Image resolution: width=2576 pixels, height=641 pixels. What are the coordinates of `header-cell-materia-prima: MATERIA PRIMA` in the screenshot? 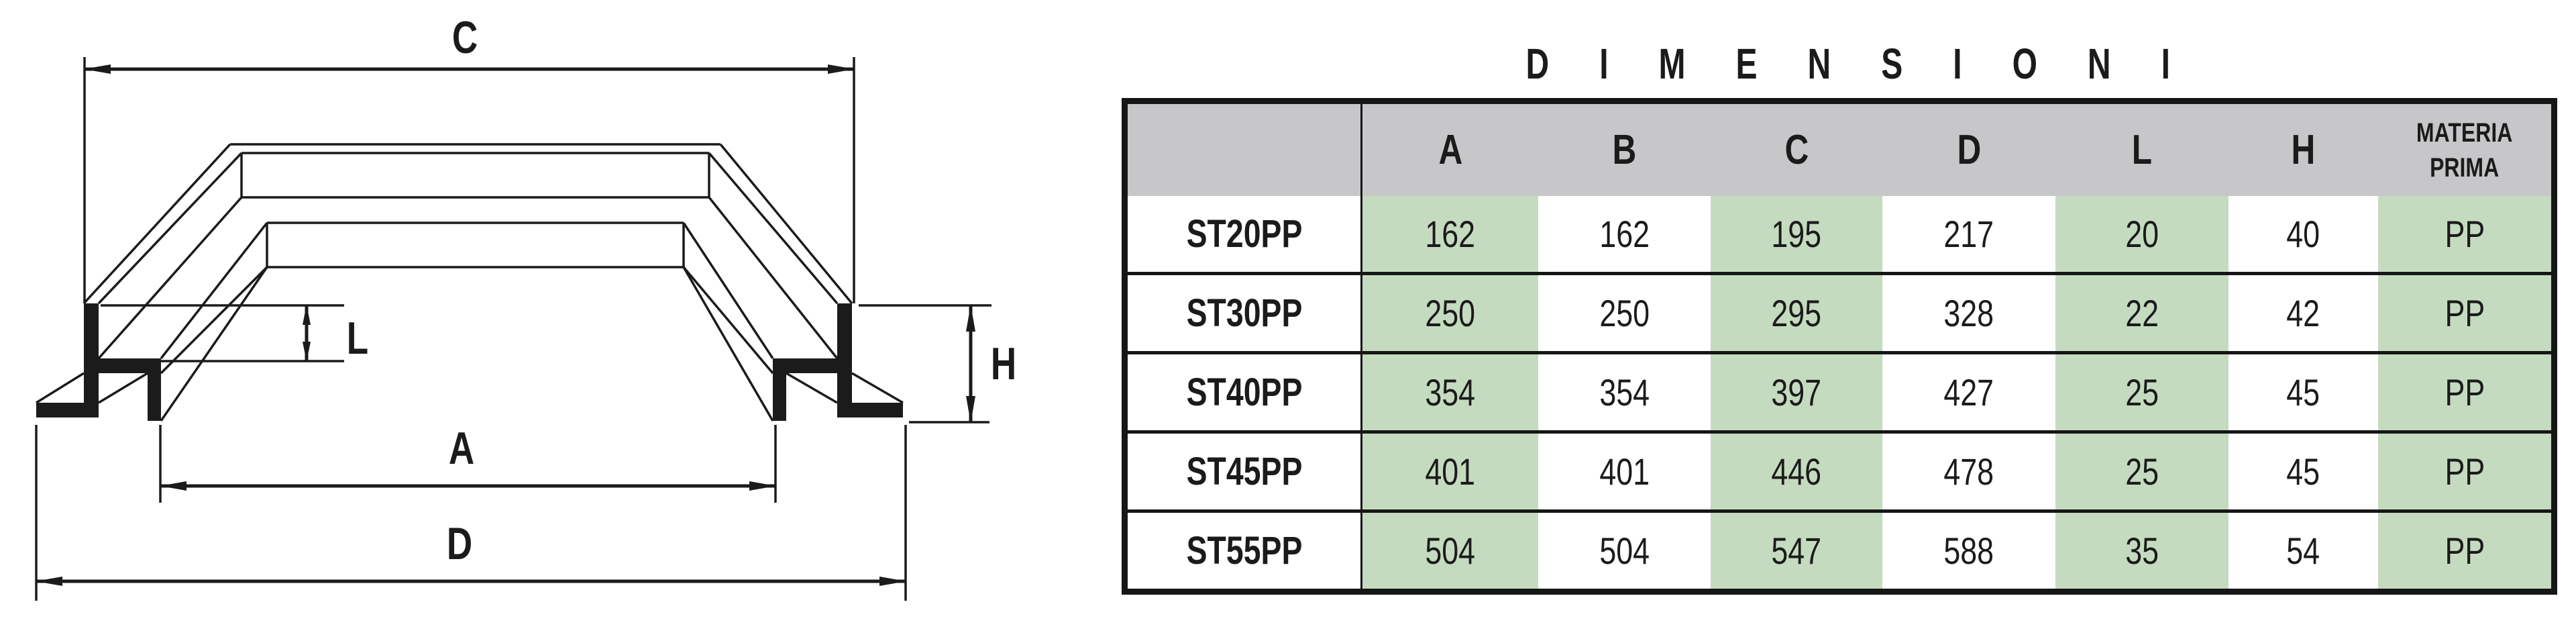 It's located at (2464, 150).